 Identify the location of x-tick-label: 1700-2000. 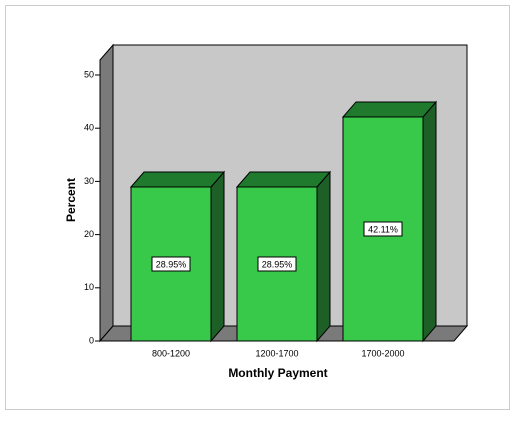
(382, 353).